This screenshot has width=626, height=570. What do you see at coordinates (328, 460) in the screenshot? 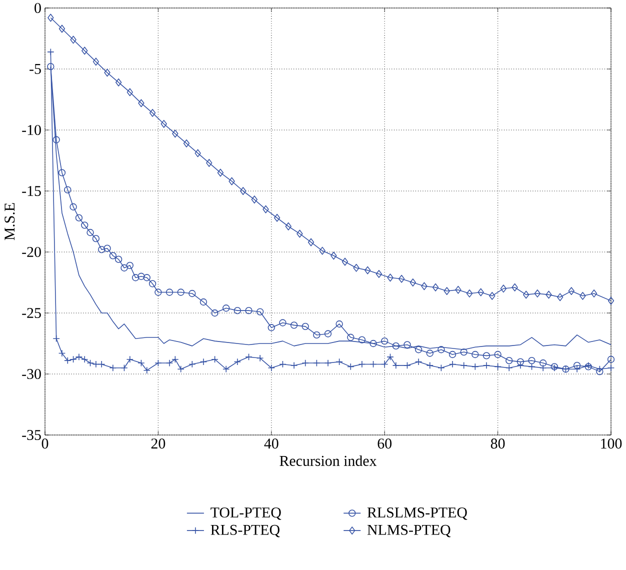
I see `x-axis-title: Recursion index` at bounding box center [328, 460].